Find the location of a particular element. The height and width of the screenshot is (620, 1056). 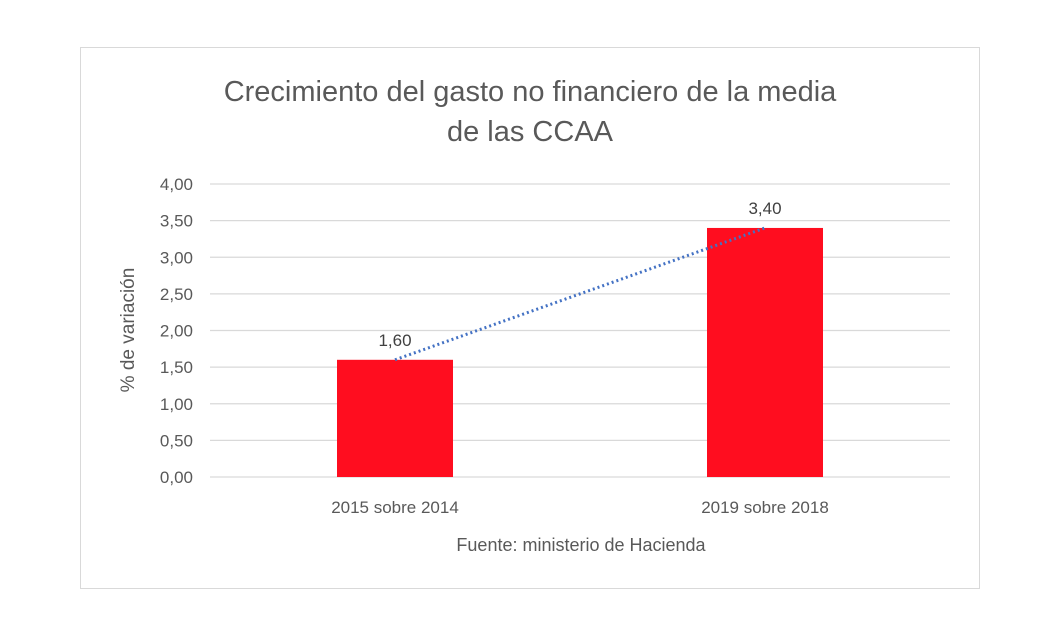

x-tick-label: 2015 sobre 2014 is located at coordinates (395, 507).